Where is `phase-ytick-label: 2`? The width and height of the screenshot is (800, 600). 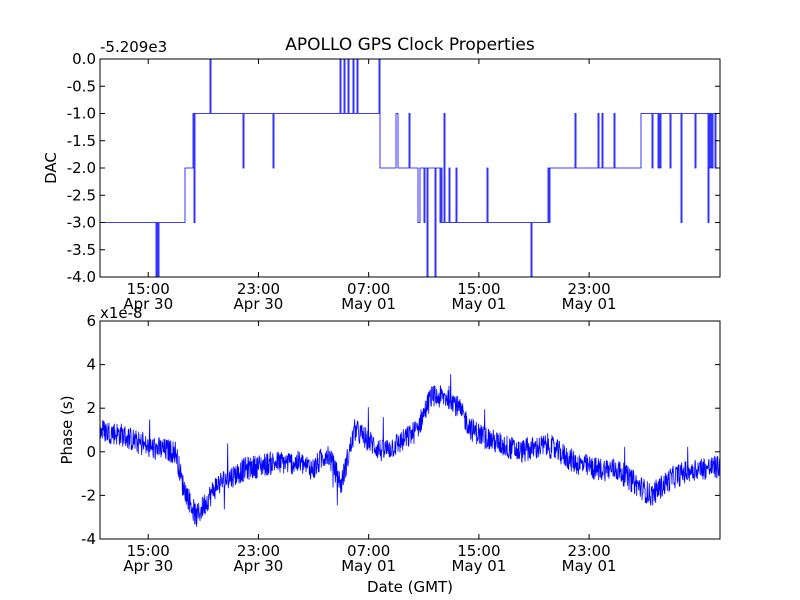
phase-ytick-label: 2 is located at coordinates (91, 408).